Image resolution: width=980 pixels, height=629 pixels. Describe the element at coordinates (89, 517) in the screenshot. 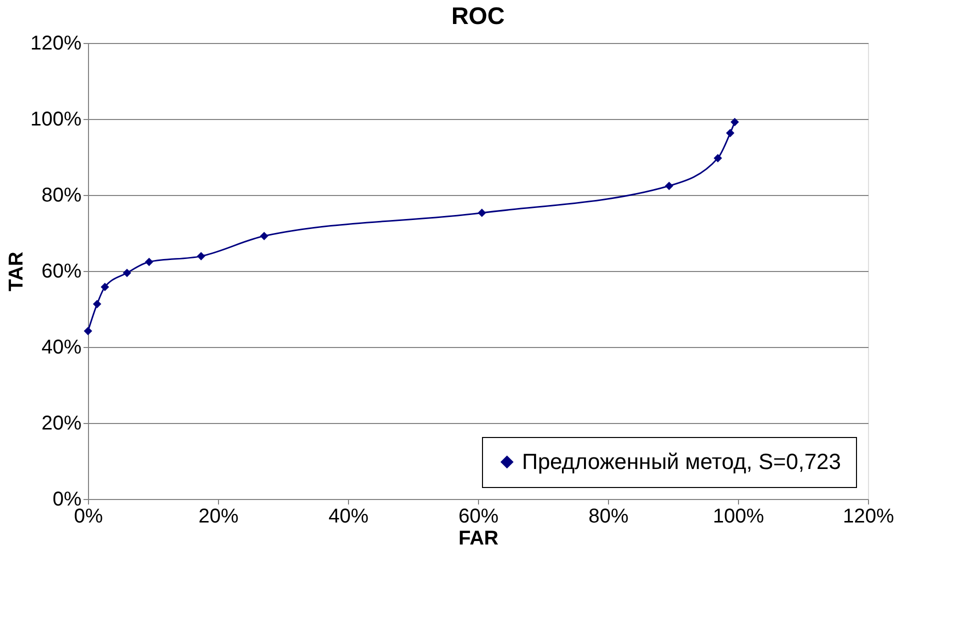

I see `x-tick-label: 0%` at that location.